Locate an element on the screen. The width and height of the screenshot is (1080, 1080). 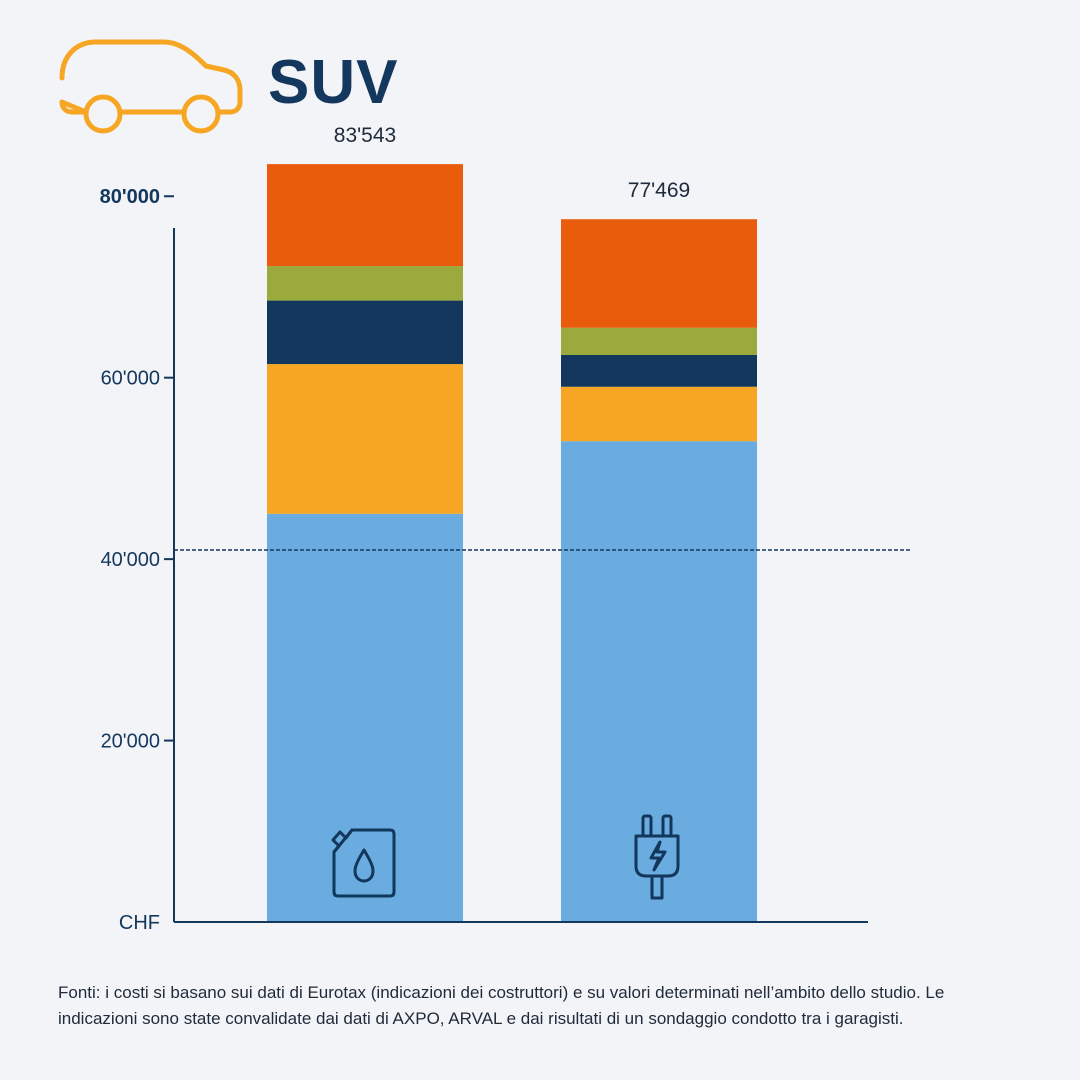
y-ticks: CHF 20'000 40'000 60'000 80'000 is located at coordinates (137, 560).